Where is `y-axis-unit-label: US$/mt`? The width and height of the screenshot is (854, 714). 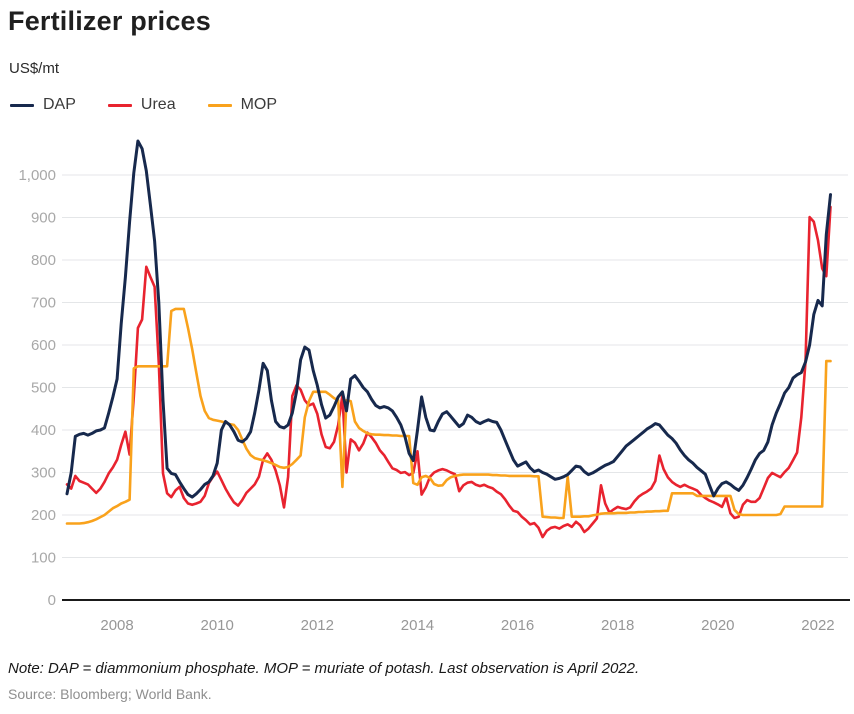 y-axis-unit-label: US$/mt is located at coordinates (34, 68).